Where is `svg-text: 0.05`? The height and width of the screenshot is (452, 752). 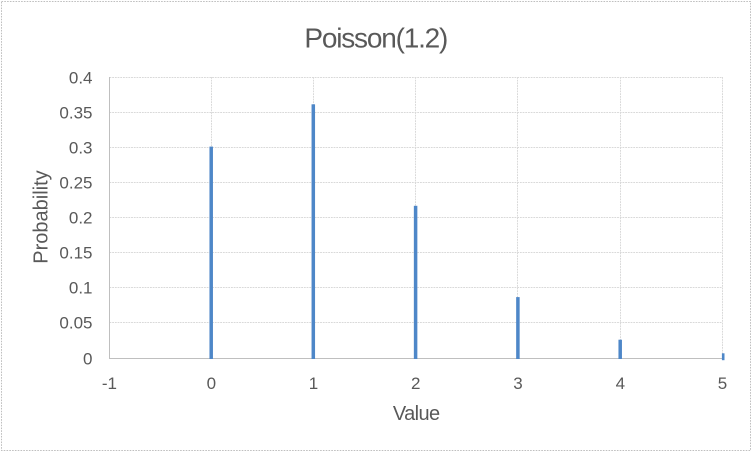 svg-text: 0.05 is located at coordinates (75, 323).